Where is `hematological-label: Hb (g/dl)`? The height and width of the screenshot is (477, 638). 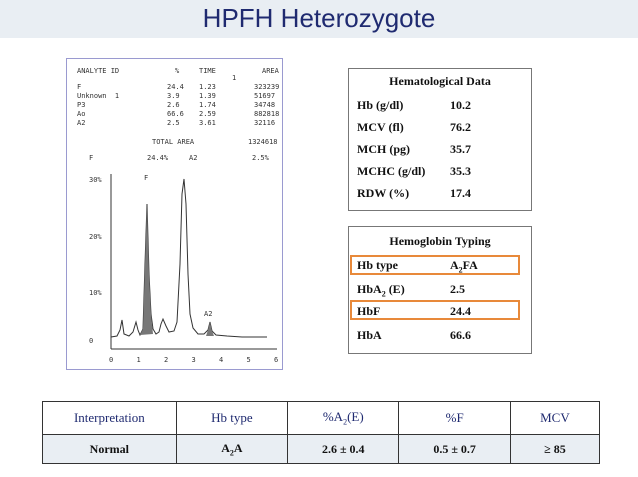 hematological-label: Hb (g/dl) is located at coordinates (380, 105).